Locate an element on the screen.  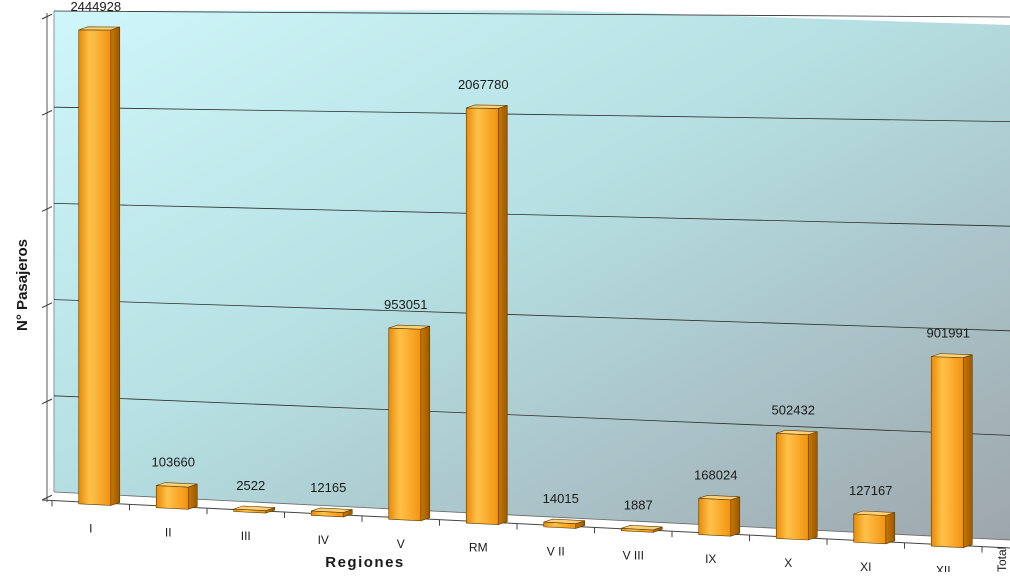
x-tick-label-X: X is located at coordinates (788, 563).